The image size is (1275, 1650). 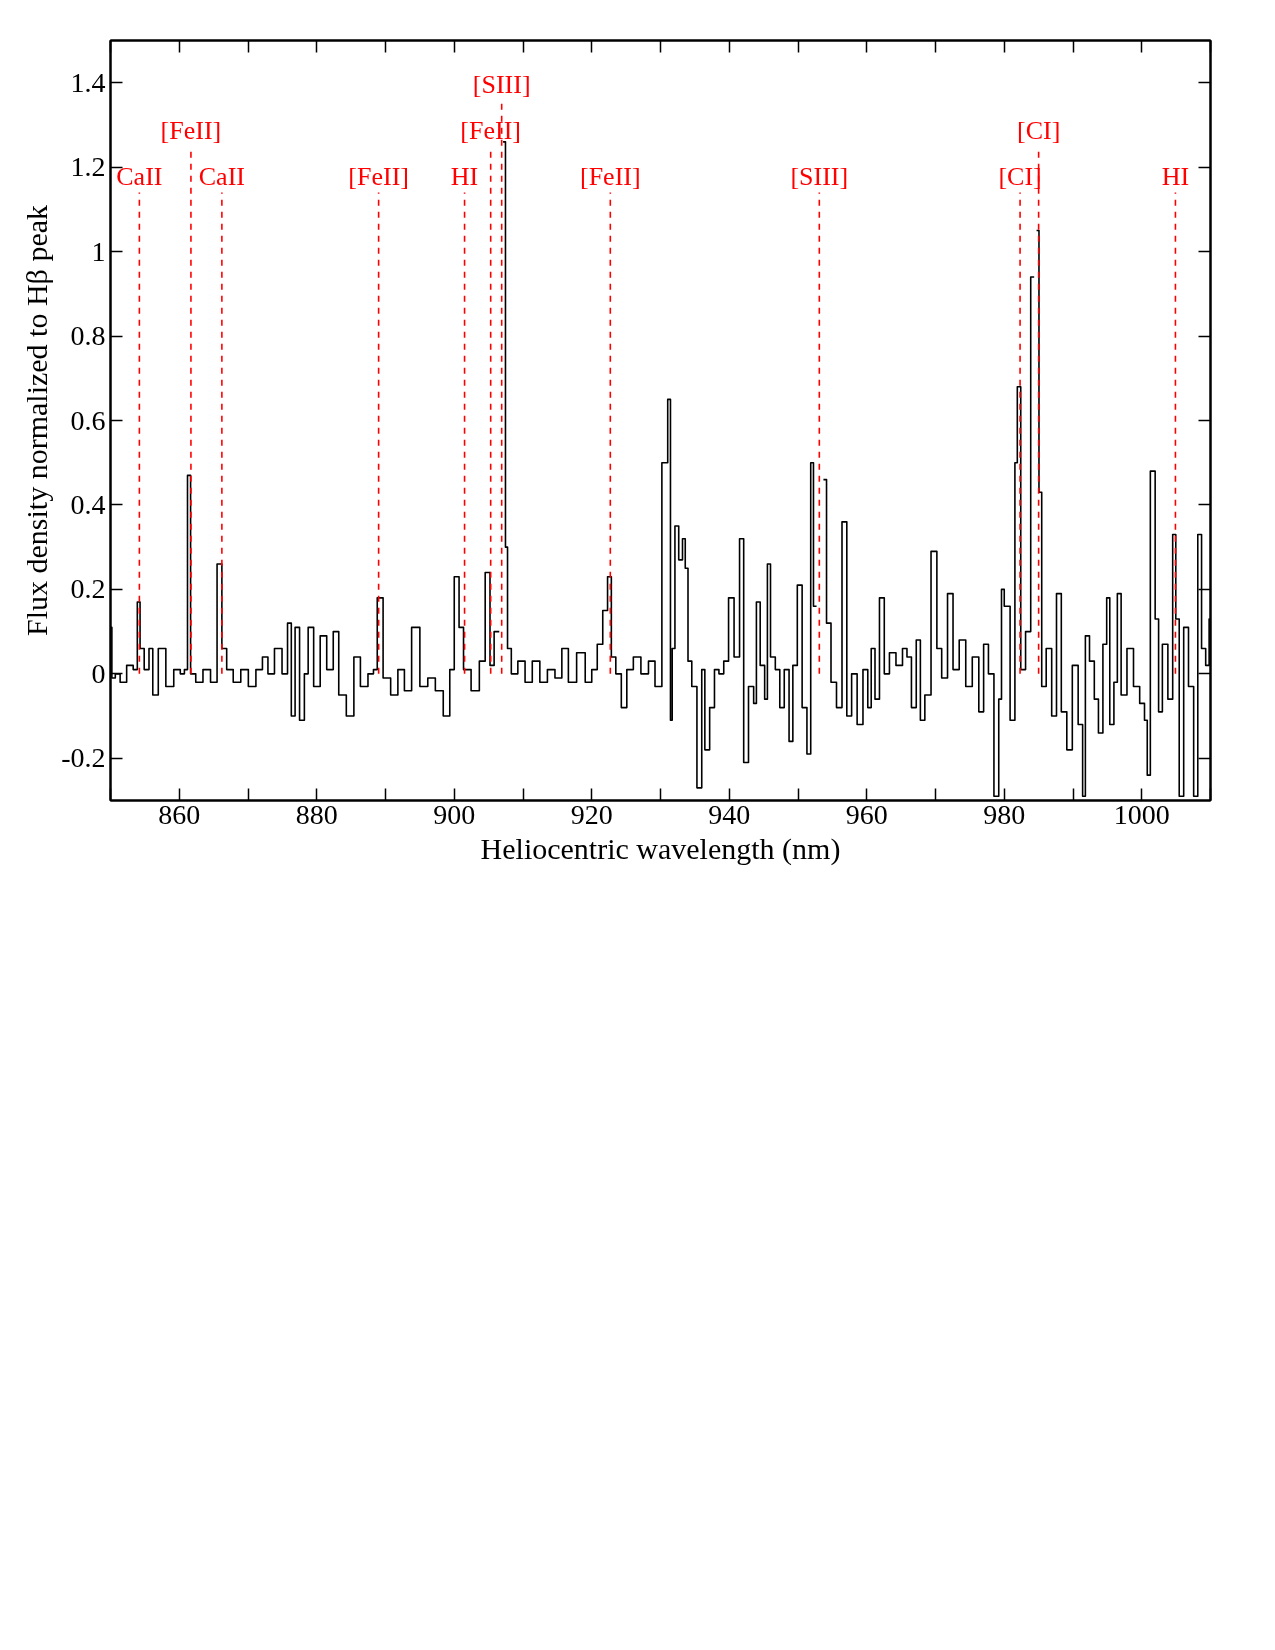 What do you see at coordinates (1004, 814) in the screenshot?
I see `x-tick-label: 980` at bounding box center [1004, 814].